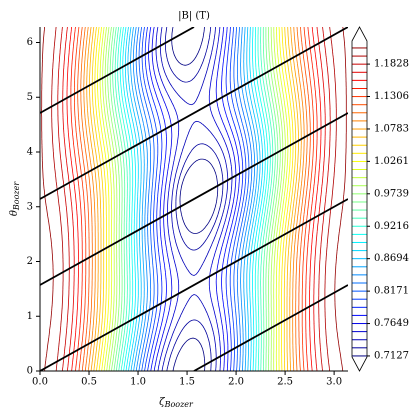 The image size is (416, 420). I want to click on contour-line, so click(194, 199).